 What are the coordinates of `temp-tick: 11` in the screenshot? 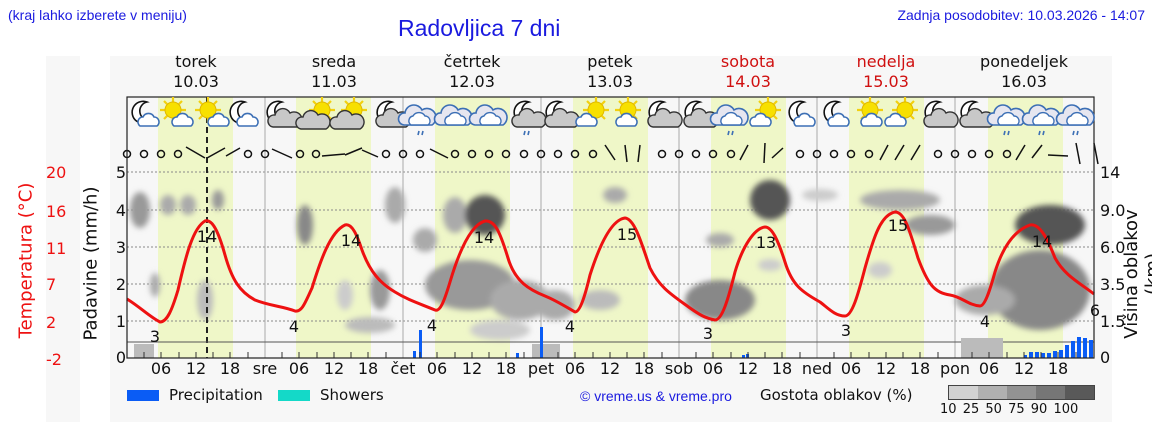 It's located at (56, 248).